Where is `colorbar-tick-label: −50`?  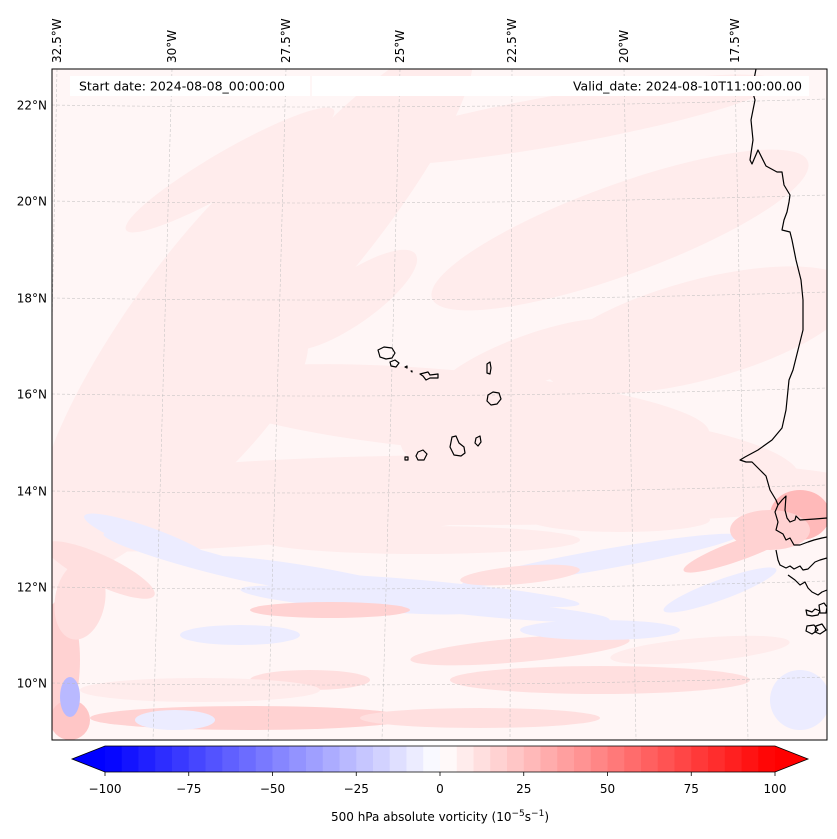 colorbar-tick-label: −50 is located at coordinates (272, 789).